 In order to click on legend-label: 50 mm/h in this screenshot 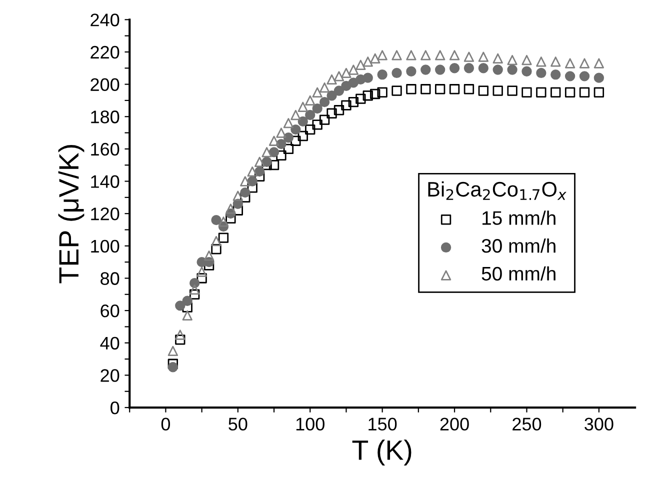, I will do `click(519, 273)`.